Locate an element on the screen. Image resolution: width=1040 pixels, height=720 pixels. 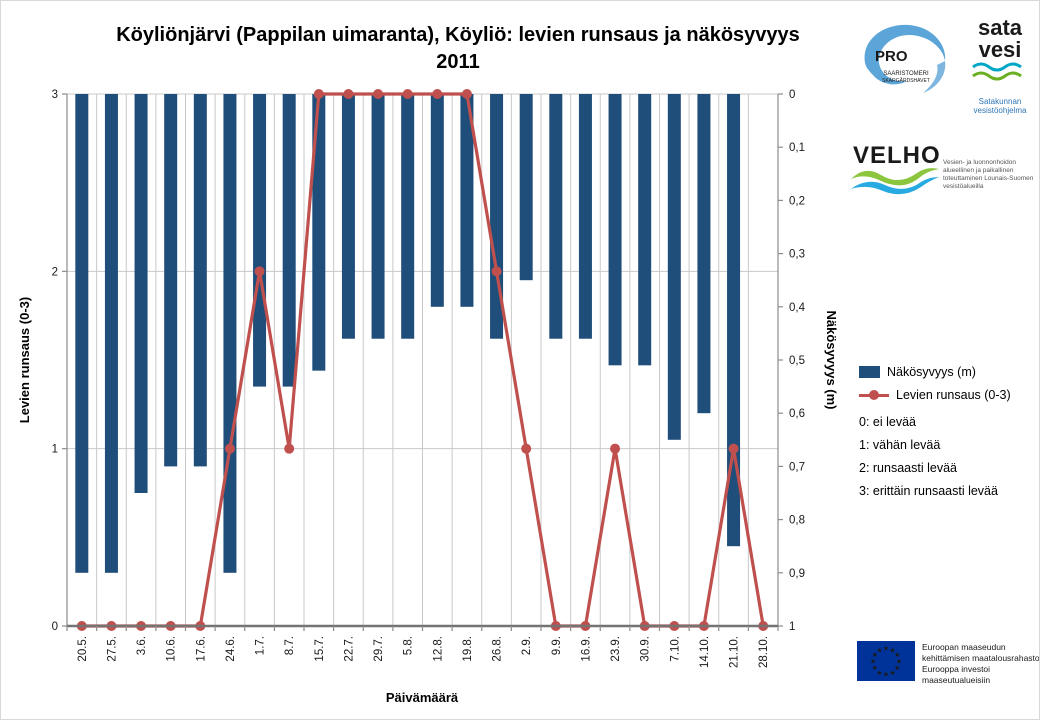
velho-wave-green-icon is located at coordinates (895, 177).